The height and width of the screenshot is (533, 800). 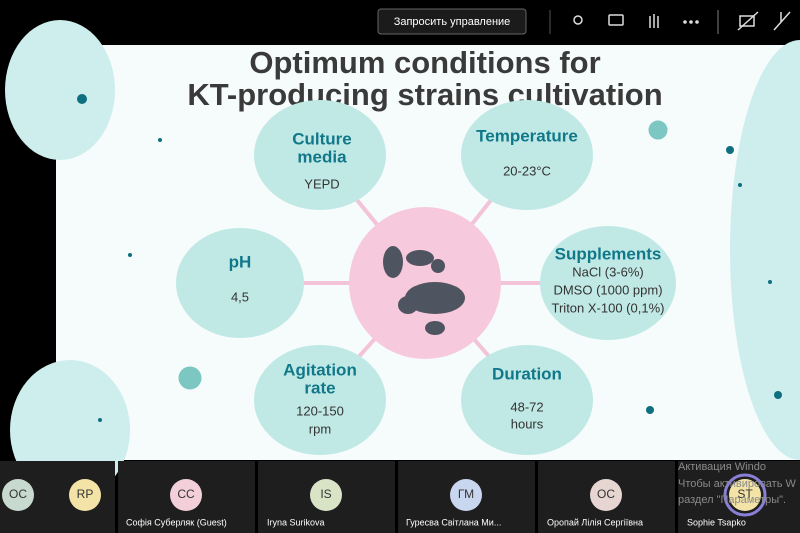 I want to click on watermark: раздел "Параметры"., so click(x=732, y=500).